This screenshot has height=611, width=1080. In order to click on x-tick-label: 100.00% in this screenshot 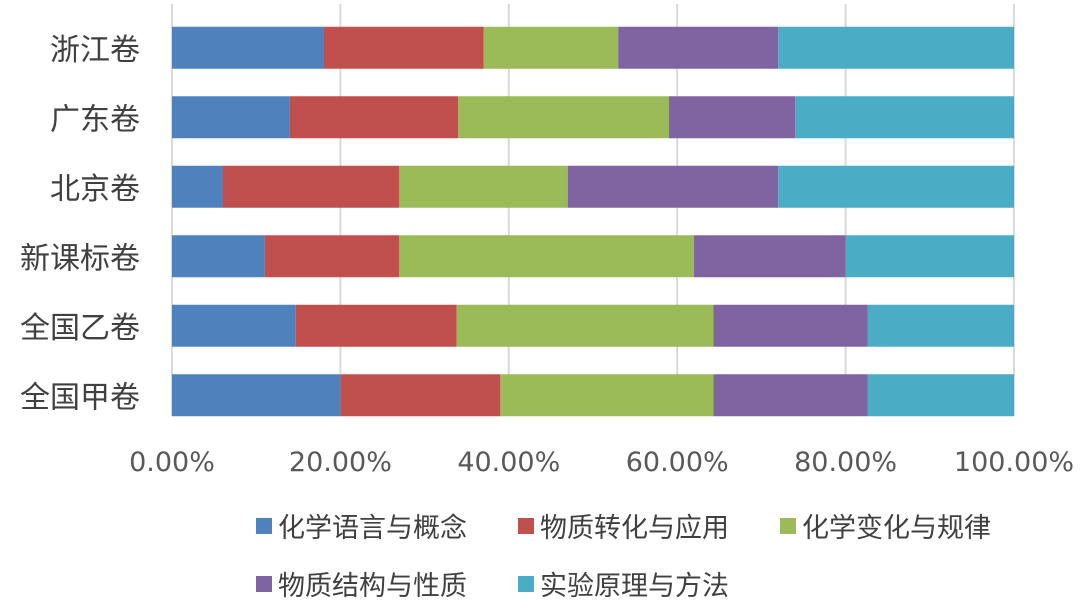, I will do `click(1014, 462)`.